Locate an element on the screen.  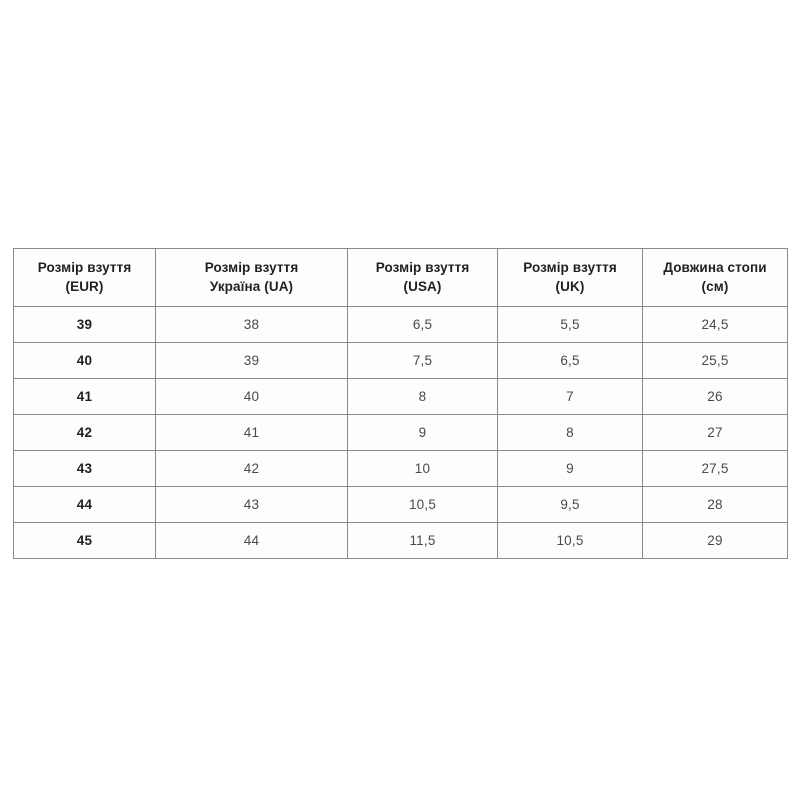
cell-eur: 41 is located at coordinates (84, 396).